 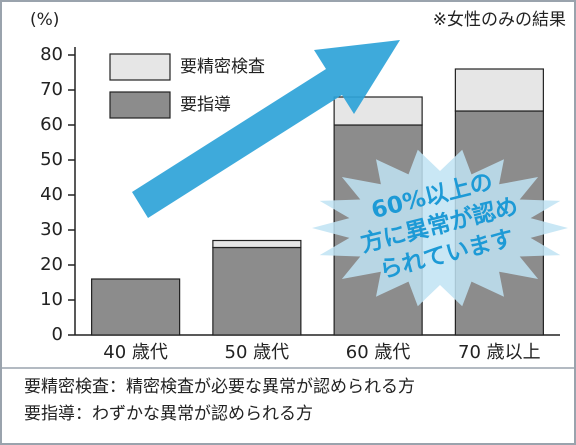 I want to click on y-tick-label: 20, so click(x=51, y=264).